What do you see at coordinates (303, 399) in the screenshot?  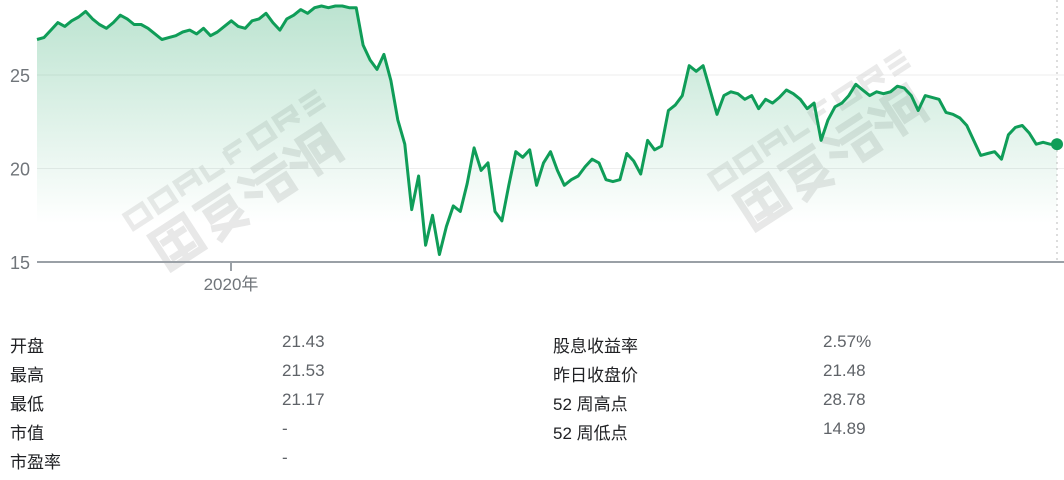 I see `stat-value: 21.17` at bounding box center [303, 399].